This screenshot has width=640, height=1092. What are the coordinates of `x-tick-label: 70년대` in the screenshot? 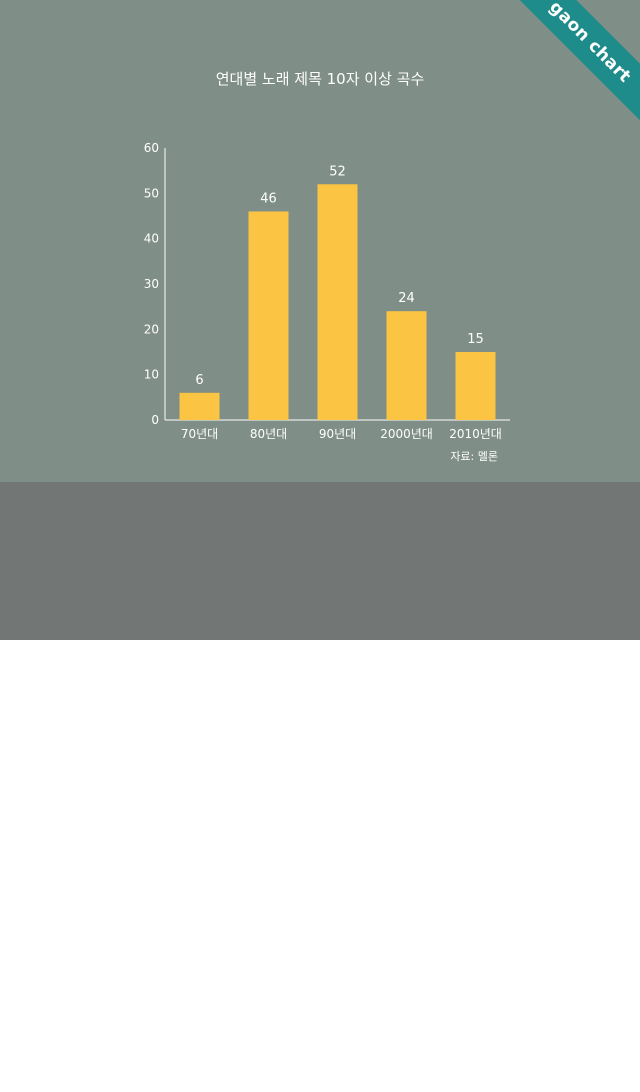 It's located at (199, 434).